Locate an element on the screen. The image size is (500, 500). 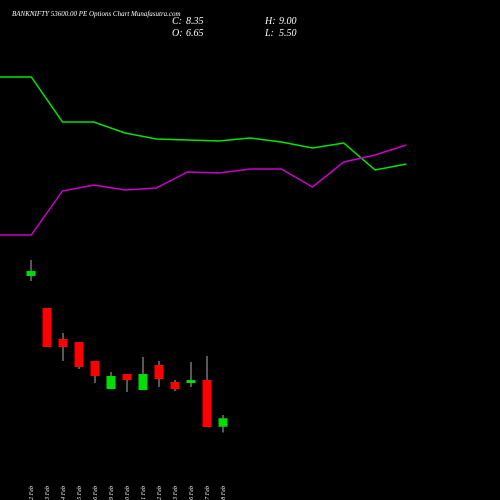
info-value: 5.50 is located at coordinates (288, 33).